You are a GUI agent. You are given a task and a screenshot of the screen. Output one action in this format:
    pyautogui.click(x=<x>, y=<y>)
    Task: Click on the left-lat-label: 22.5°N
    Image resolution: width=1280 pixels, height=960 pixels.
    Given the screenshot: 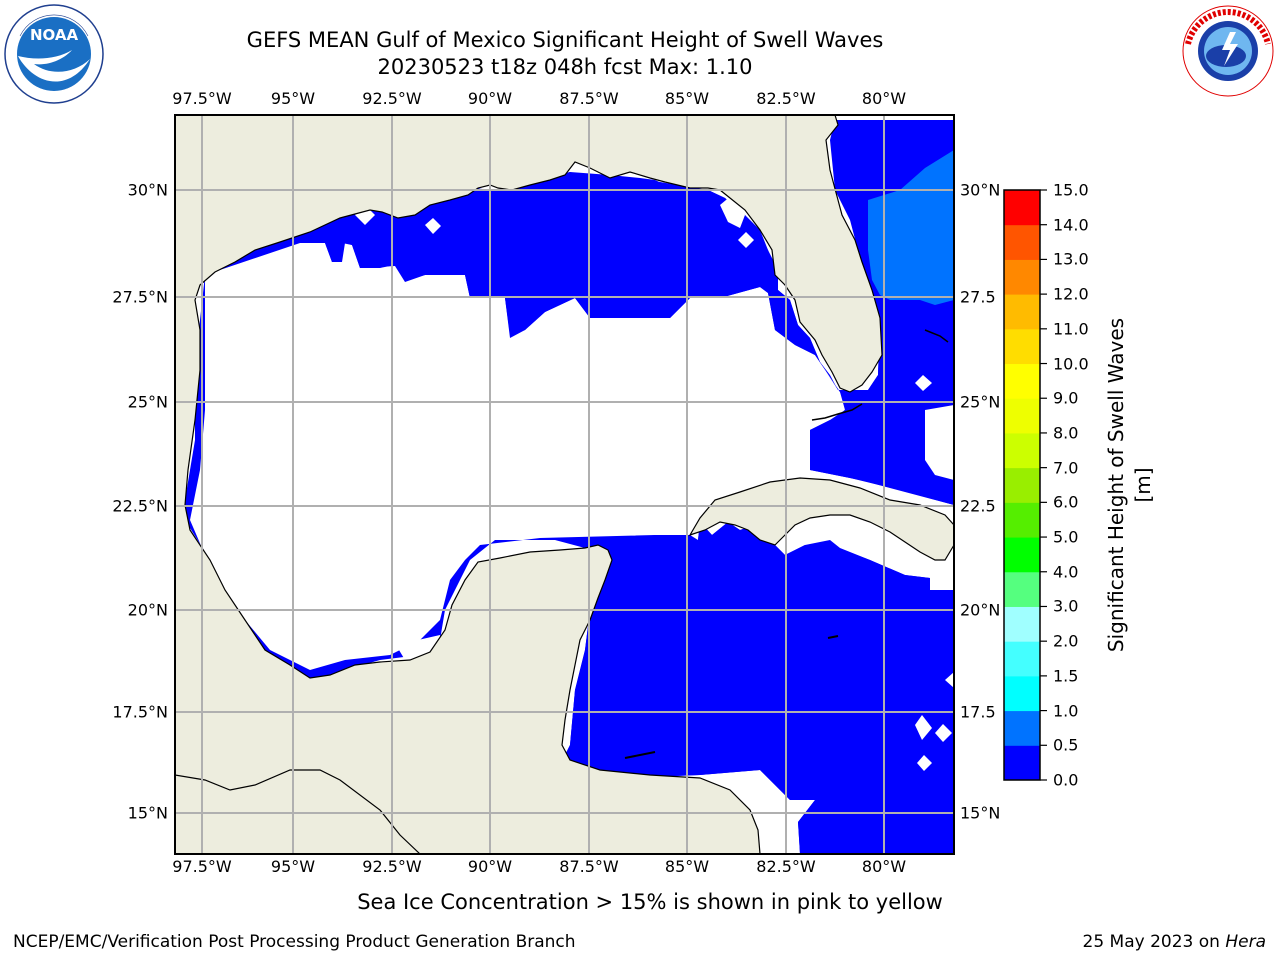 What is the action you would take?
    pyautogui.click(x=140, y=506)
    